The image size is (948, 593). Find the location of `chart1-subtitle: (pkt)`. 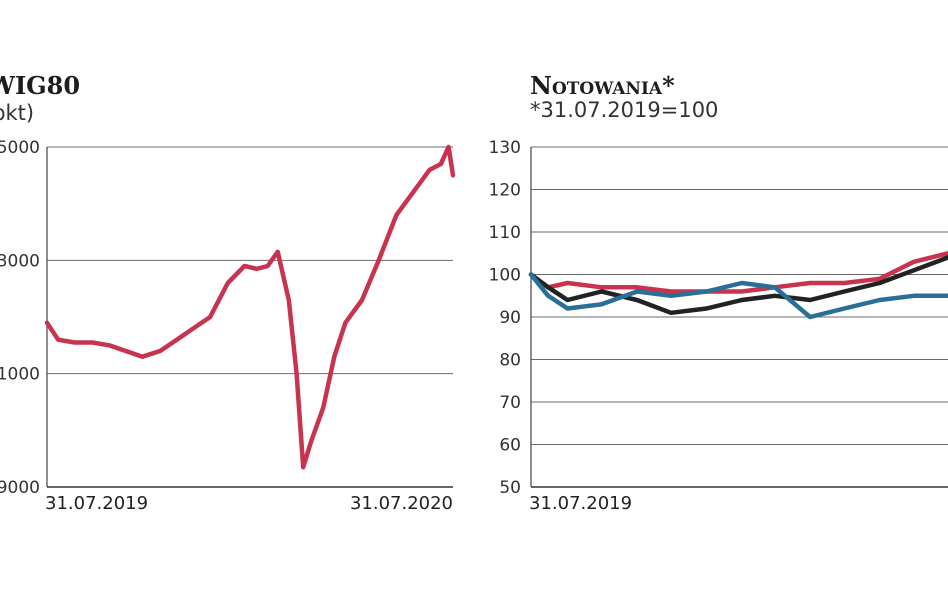

chart1-subtitle: (pkt) is located at coordinates (17, 113).